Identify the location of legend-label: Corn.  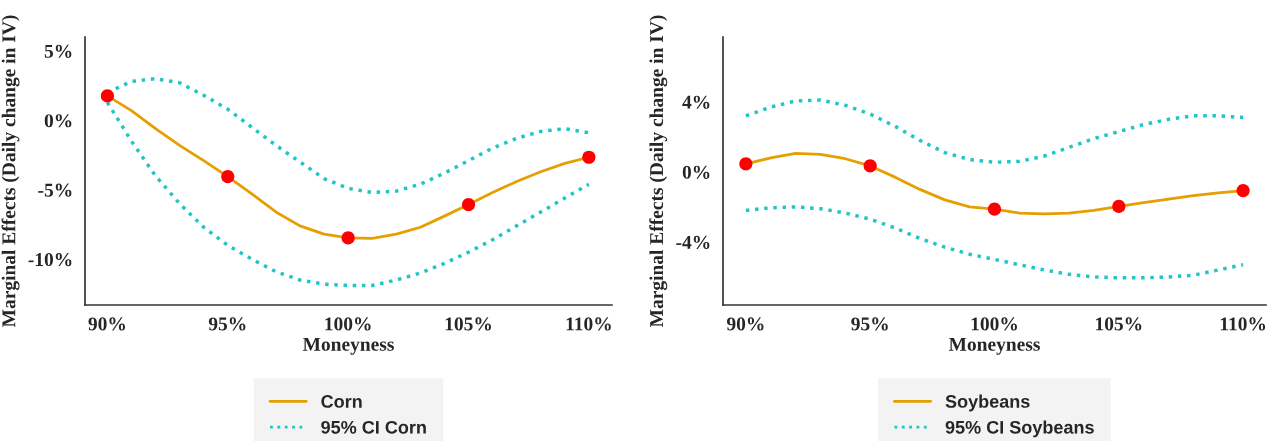
(341, 401).